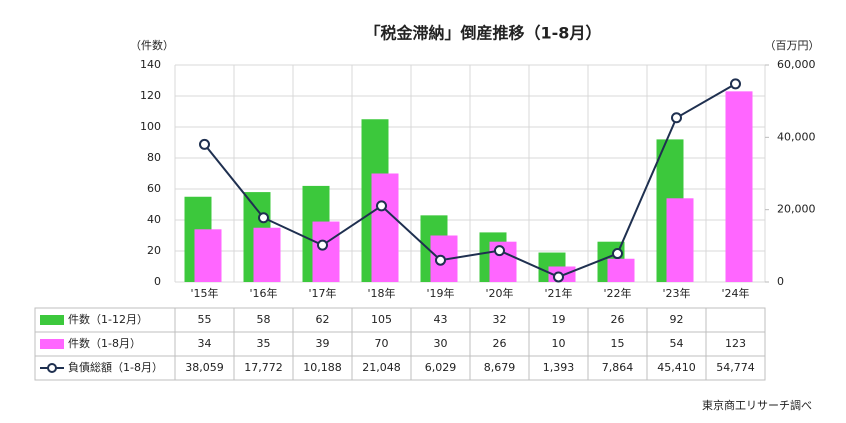 The image size is (846, 423). Describe the element at coordinates (382, 343) in the screenshot. I see `table-cell: 70` at that location.